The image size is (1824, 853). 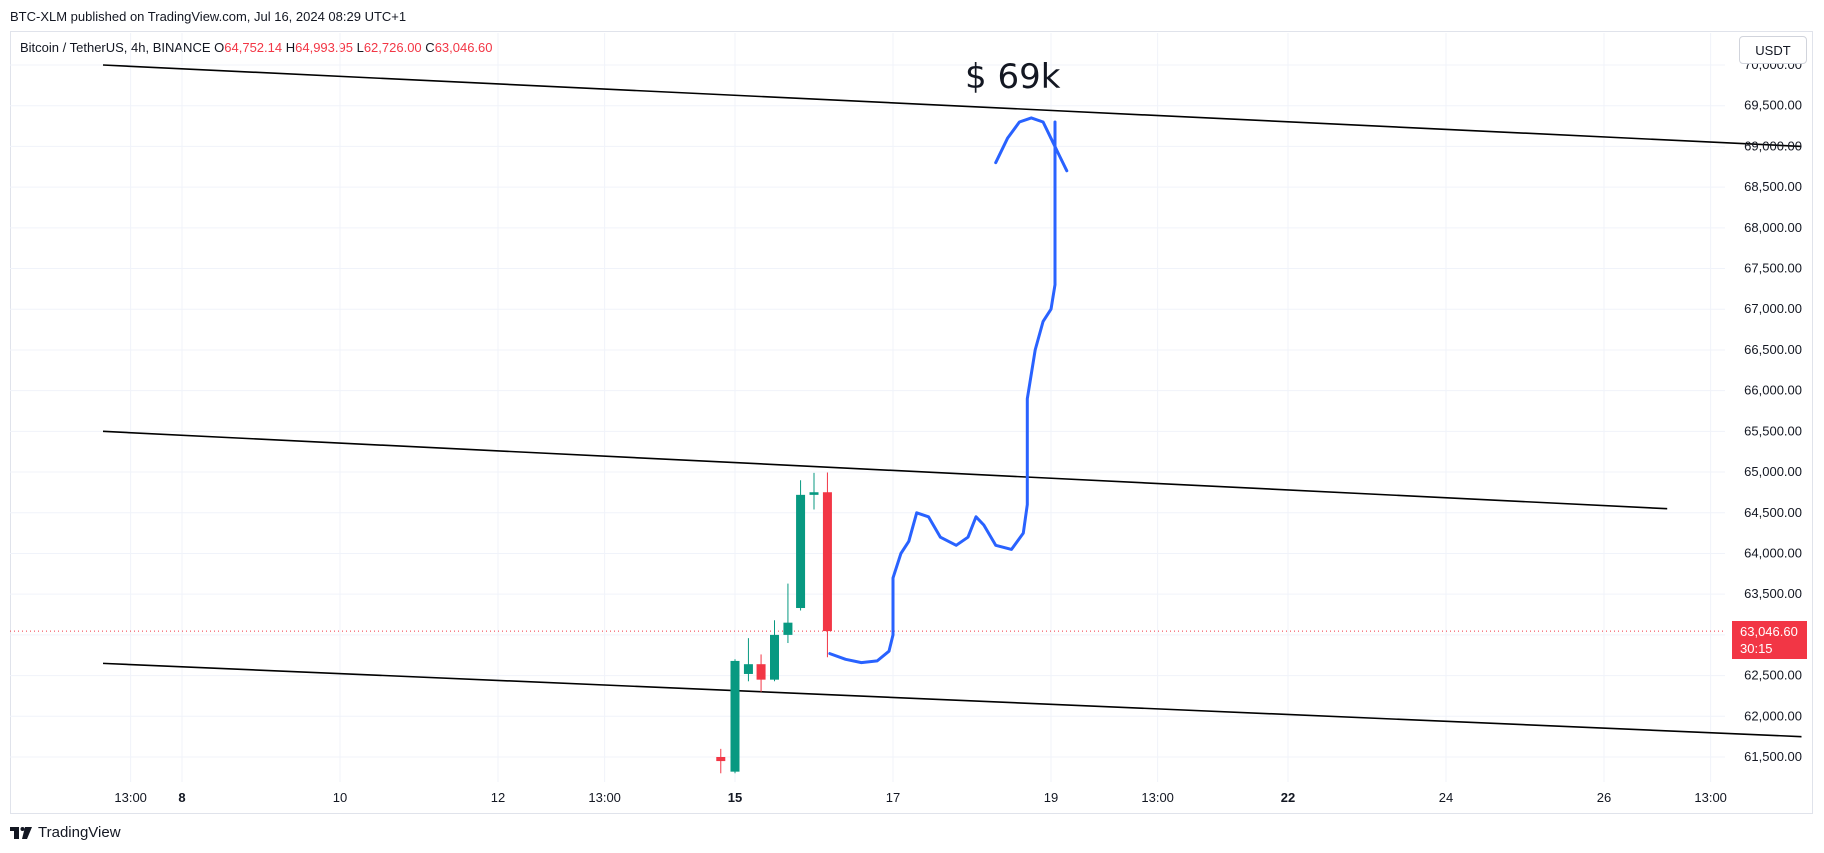 I want to click on last-price-value: 63,046.60, so click(x=1769, y=631).